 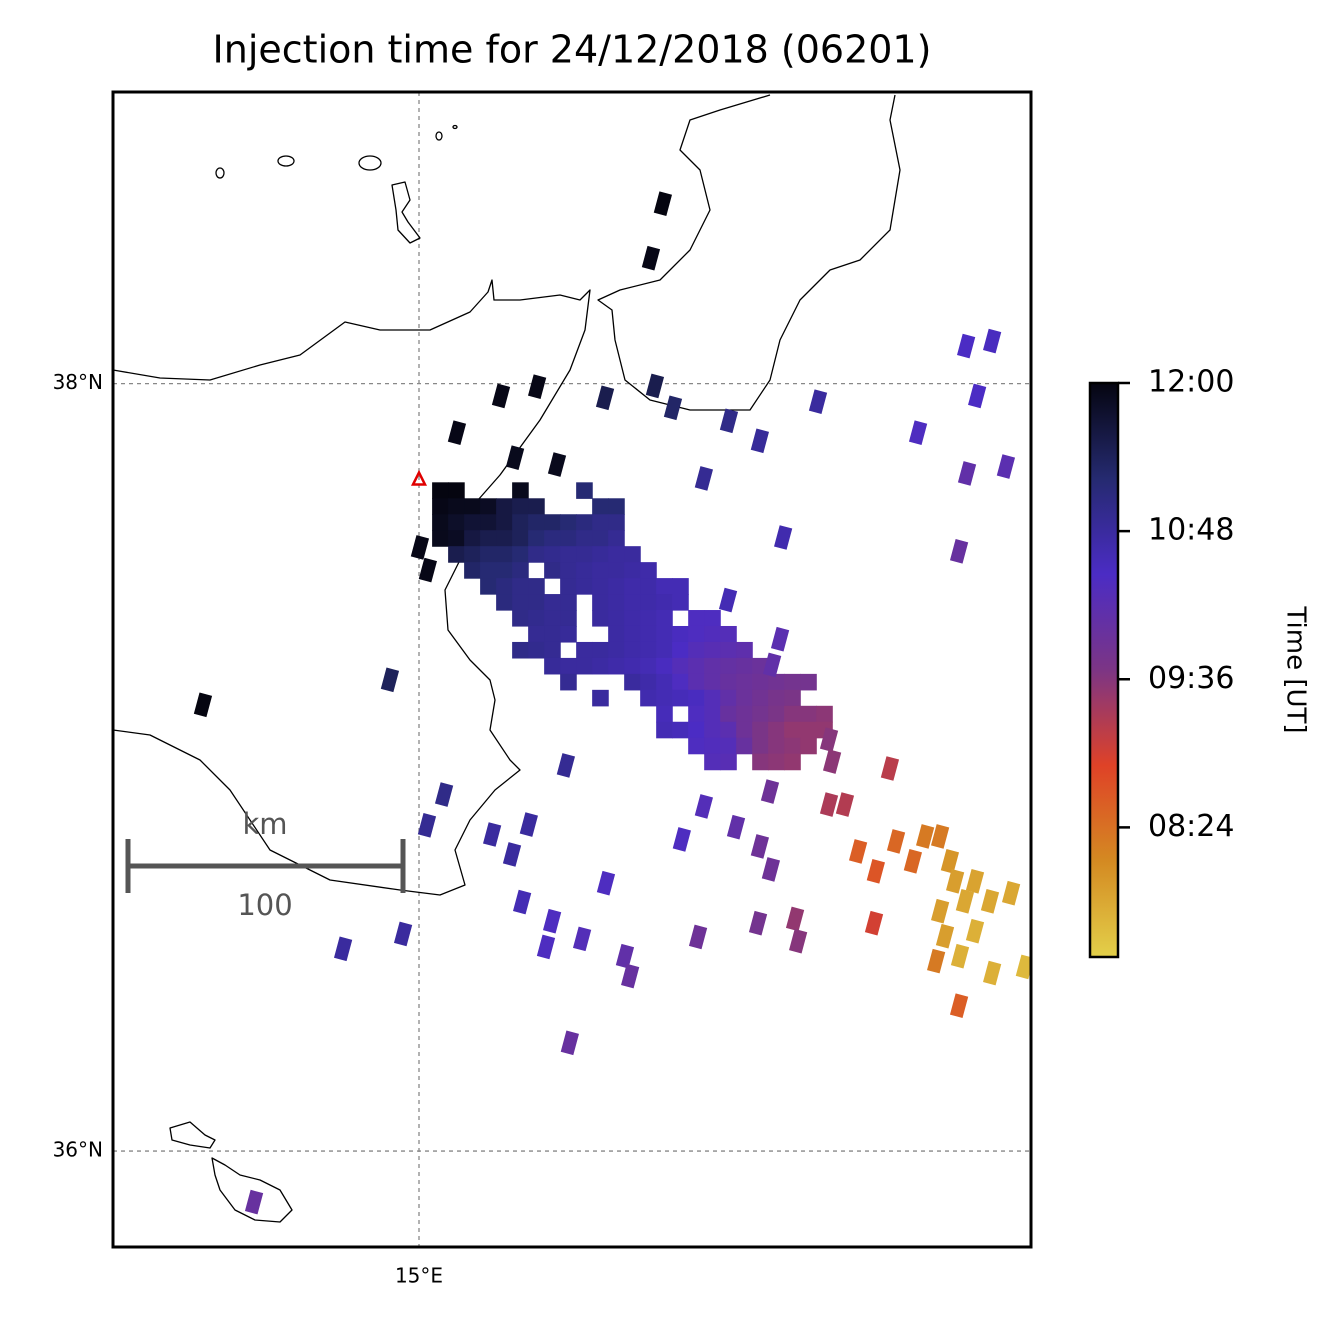 I want to click on source-marker, so click(x=419, y=477).